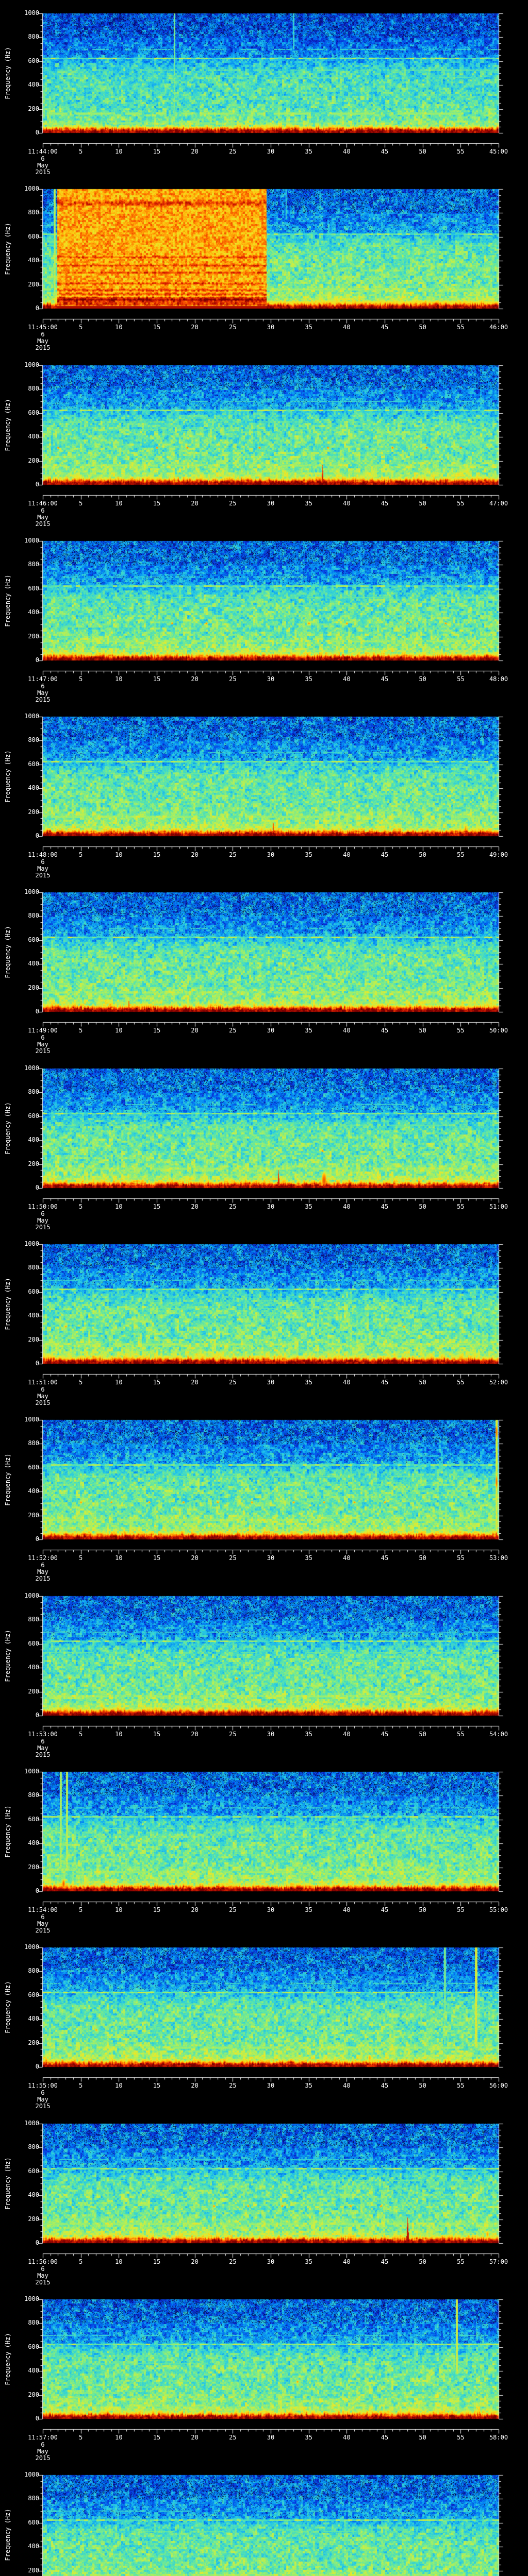  What do you see at coordinates (43, 2261) in the screenshot?
I see `x-tick-label: 11:56:00` at bounding box center [43, 2261].